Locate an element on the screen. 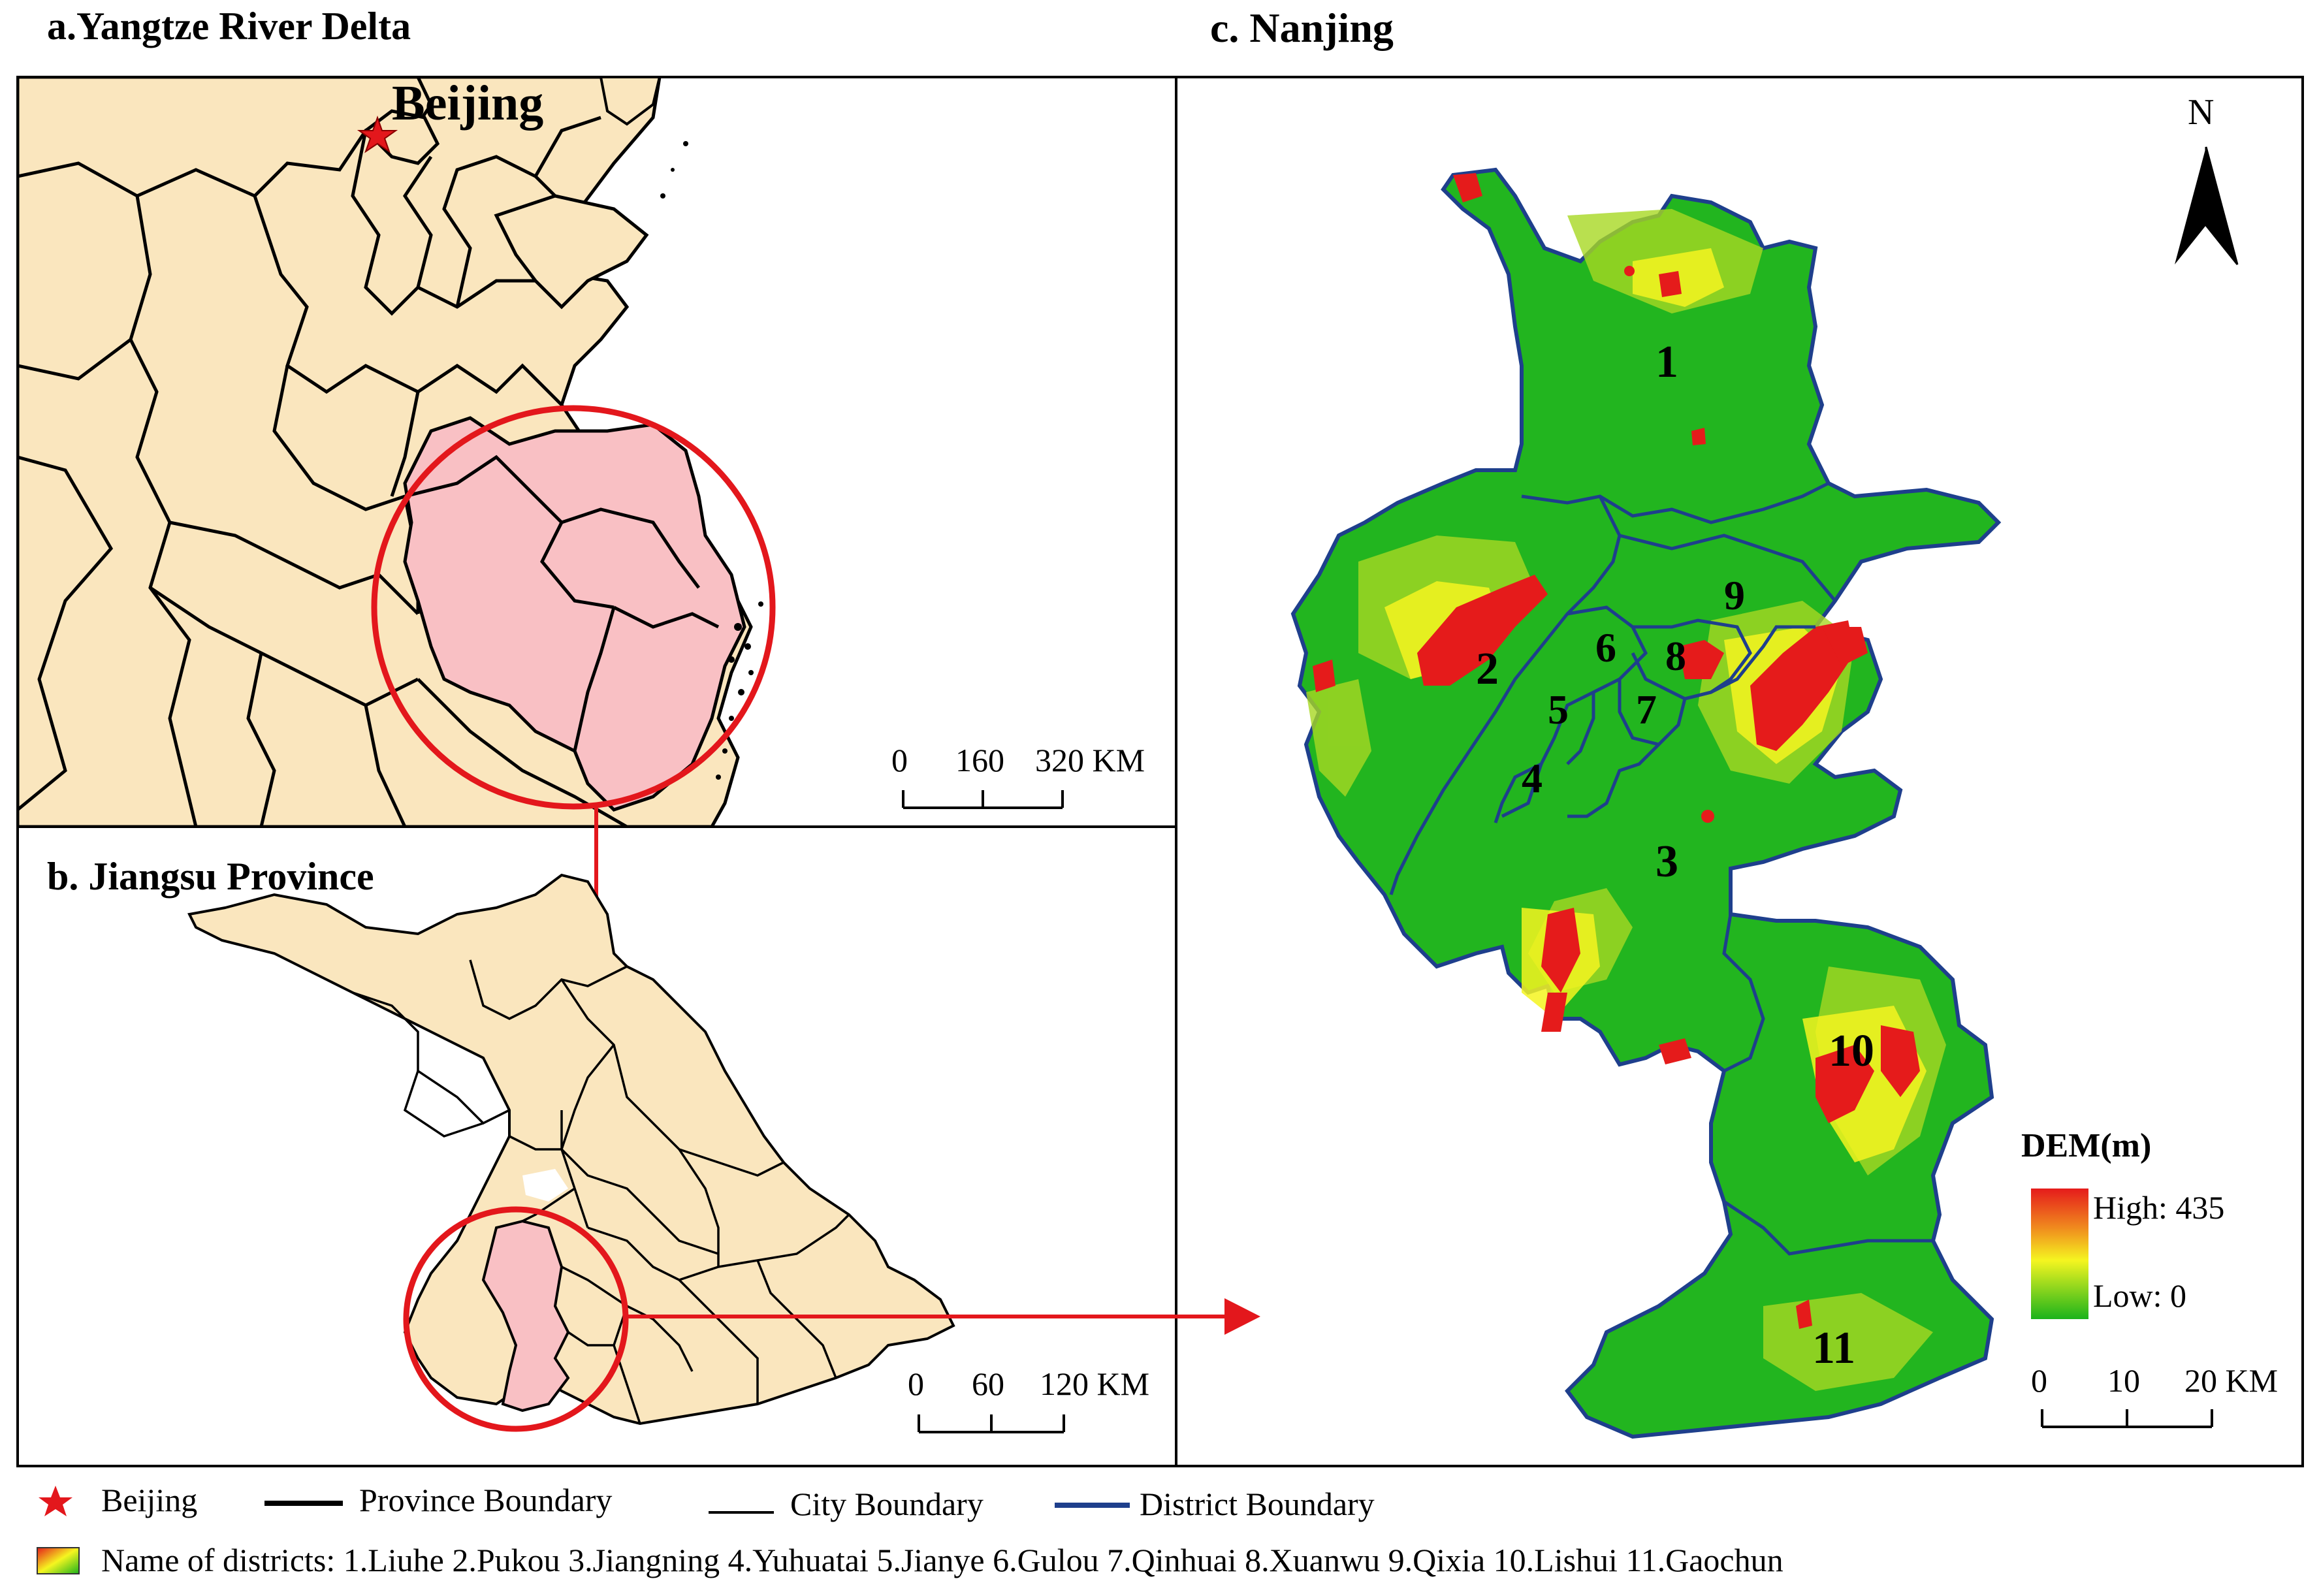  panel-c-scale-bar is located at coordinates (2127, 1418).